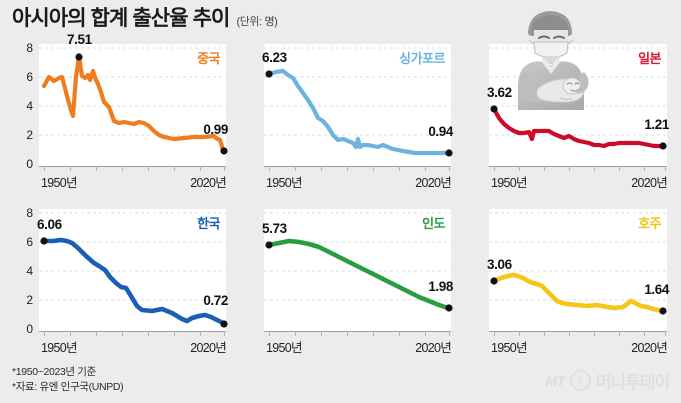  I want to click on series-label-singapore: 싱가포르, so click(422, 58).